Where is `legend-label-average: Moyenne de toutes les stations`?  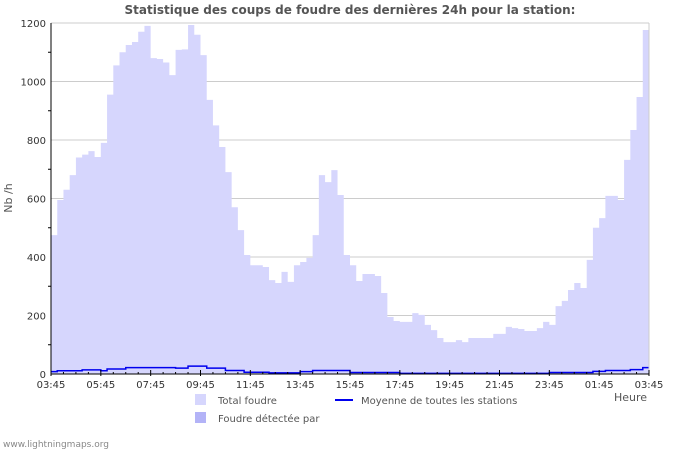
legend-label-average: Moyenne de toutes les stations is located at coordinates (439, 401).